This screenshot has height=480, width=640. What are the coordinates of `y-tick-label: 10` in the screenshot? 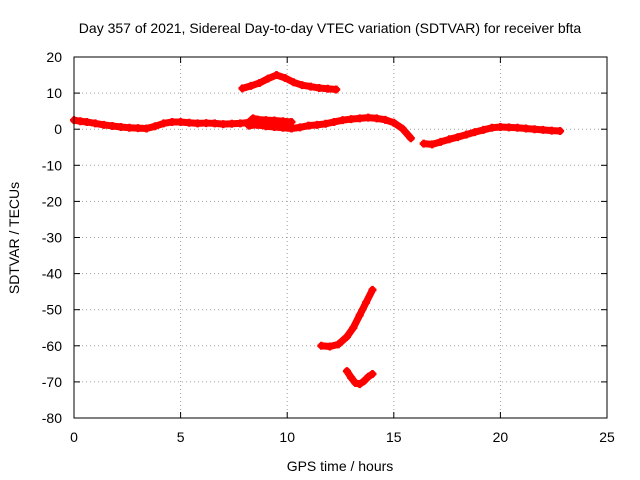 It's located at (54, 93).